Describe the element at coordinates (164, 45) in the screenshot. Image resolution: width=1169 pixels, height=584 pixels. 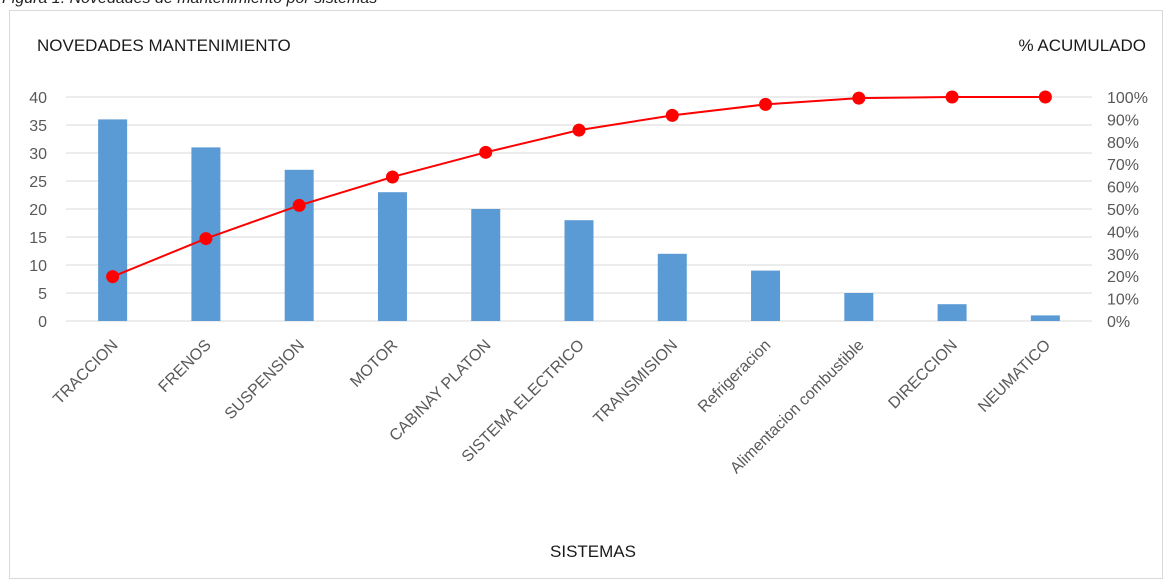
I see `left-axis-title: NOVEDADES MANTENIMIENTO` at that location.